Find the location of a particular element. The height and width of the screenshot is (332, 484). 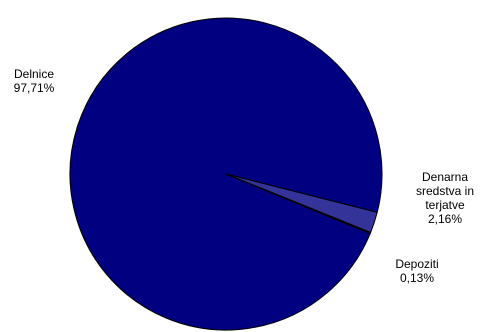

slice-value-label: 97,71% is located at coordinates (34, 88).